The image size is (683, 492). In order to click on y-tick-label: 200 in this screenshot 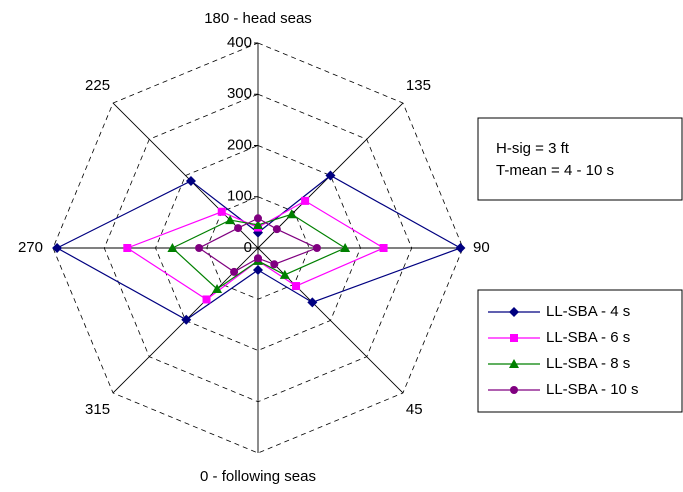, I will do `click(239, 144)`.